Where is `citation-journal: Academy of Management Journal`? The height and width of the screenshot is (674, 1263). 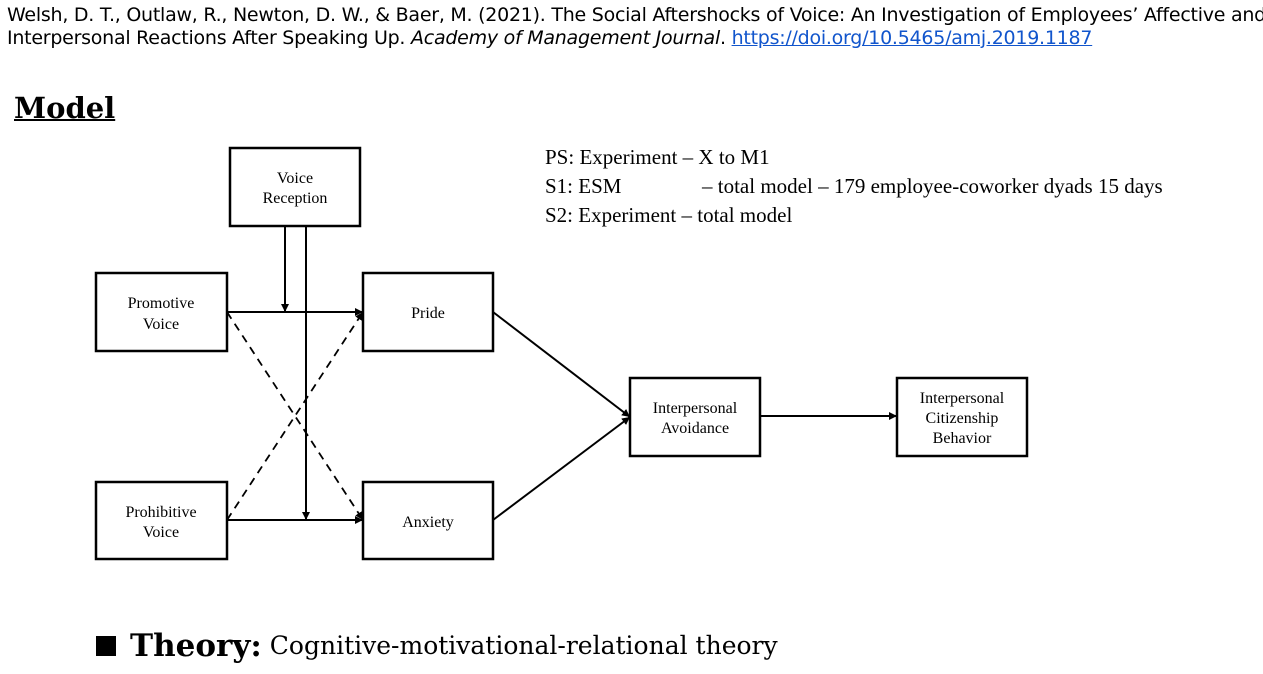
citation-journal: Academy of Management Journal is located at coordinates (565, 38).